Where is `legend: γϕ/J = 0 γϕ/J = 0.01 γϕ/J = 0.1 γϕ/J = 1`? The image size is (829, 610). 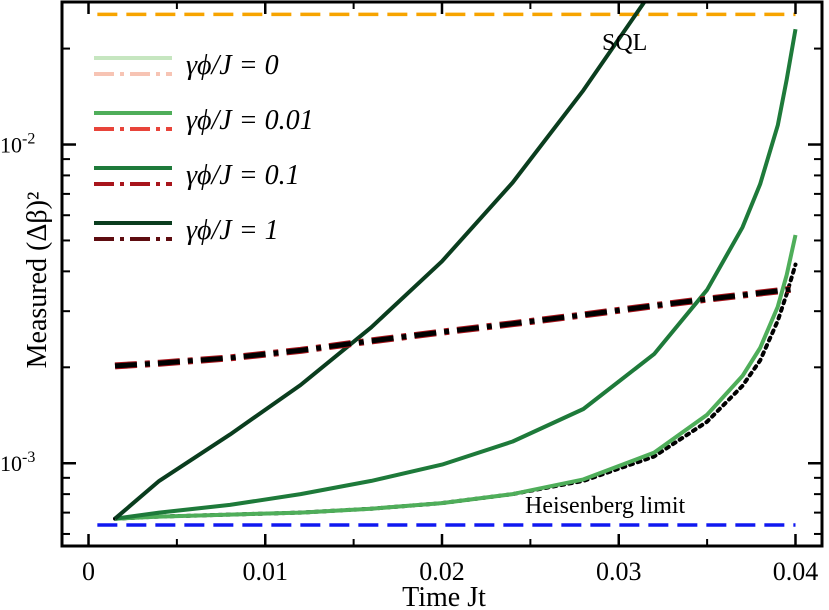
legend: γϕ/J = 0 γϕ/J = 0.01 γϕ/J = 0.1 γϕ/J = 1 is located at coordinates (204, 148).